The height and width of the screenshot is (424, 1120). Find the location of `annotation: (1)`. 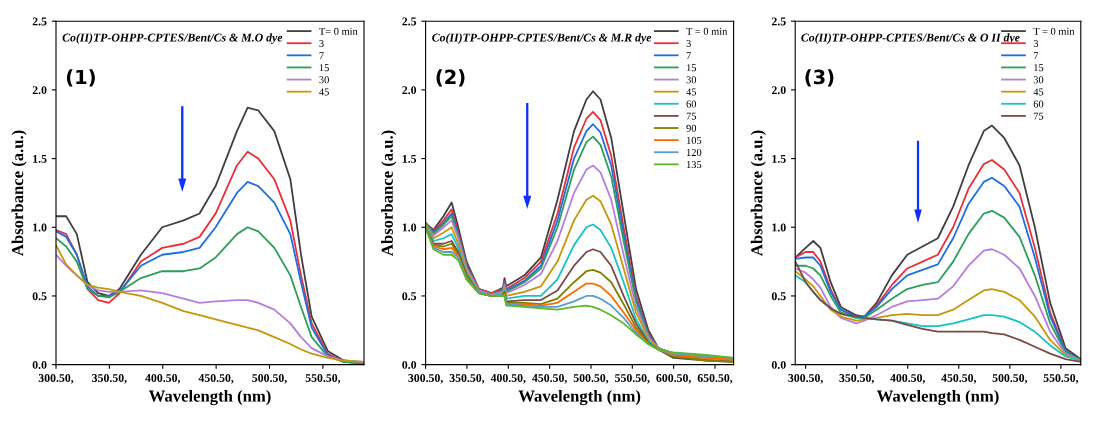

annotation: (1) is located at coordinates (80, 78).